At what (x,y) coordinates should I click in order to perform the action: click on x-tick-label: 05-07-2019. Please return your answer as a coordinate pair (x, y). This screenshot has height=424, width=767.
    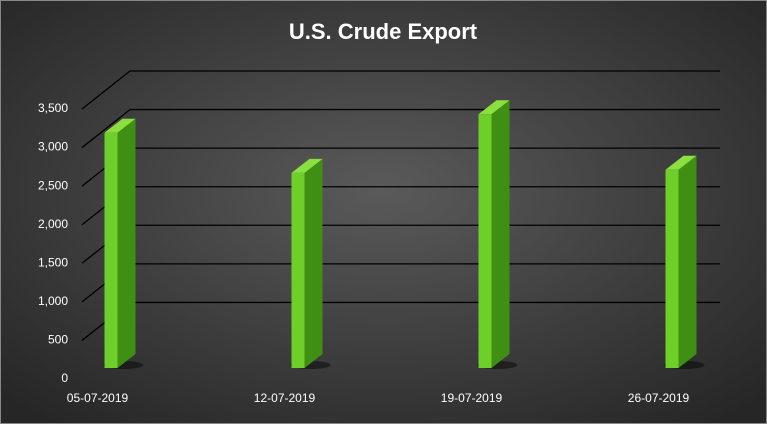
    Looking at the image, I should click on (98, 398).